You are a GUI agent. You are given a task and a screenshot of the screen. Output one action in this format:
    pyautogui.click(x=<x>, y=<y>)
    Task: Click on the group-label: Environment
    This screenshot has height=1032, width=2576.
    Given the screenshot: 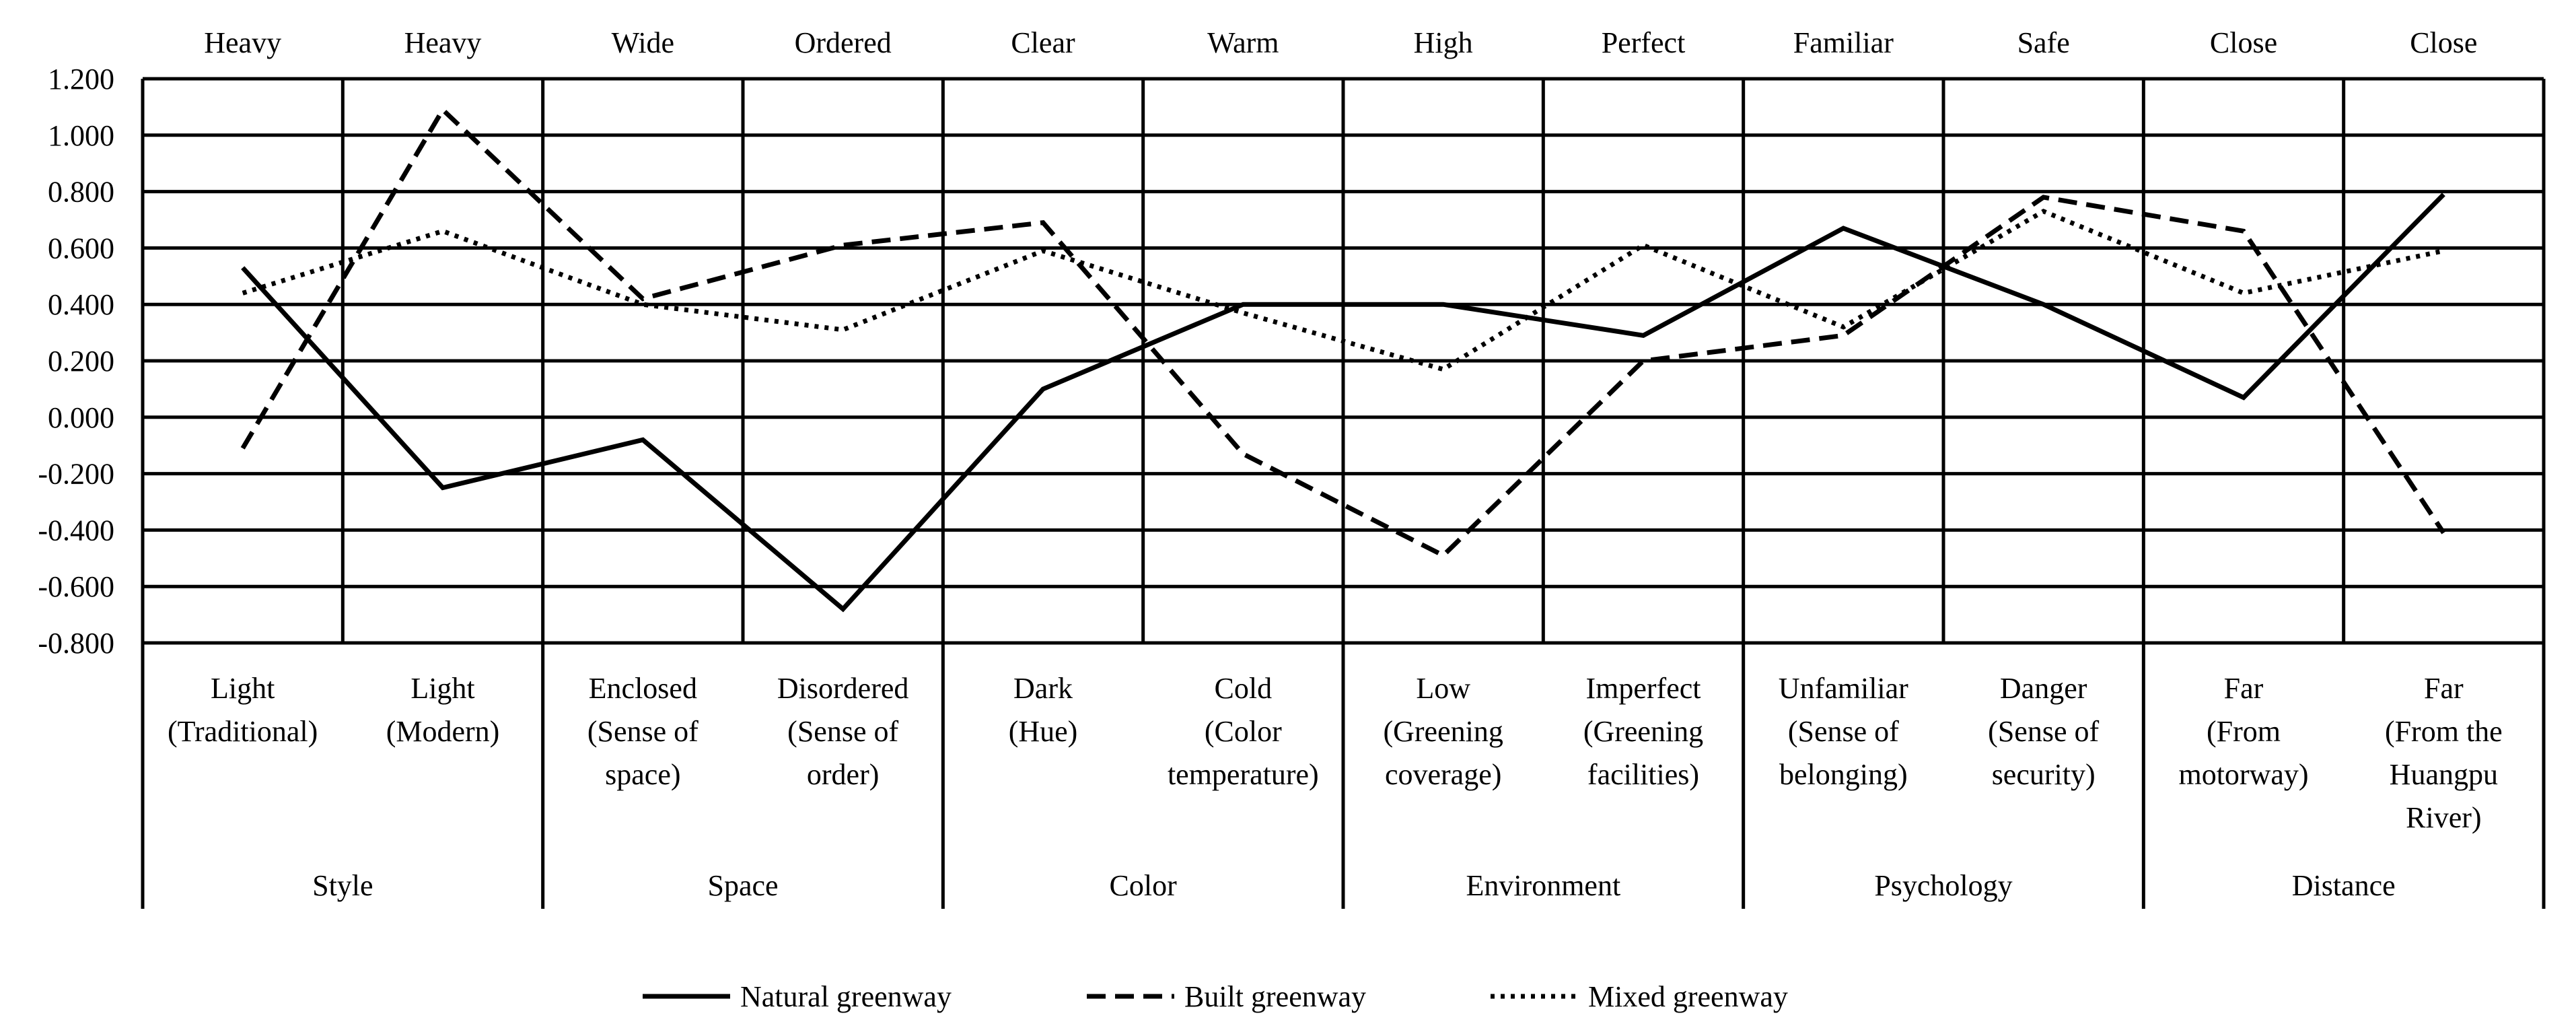 What is the action you would take?
    pyautogui.click(x=1543, y=885)
    